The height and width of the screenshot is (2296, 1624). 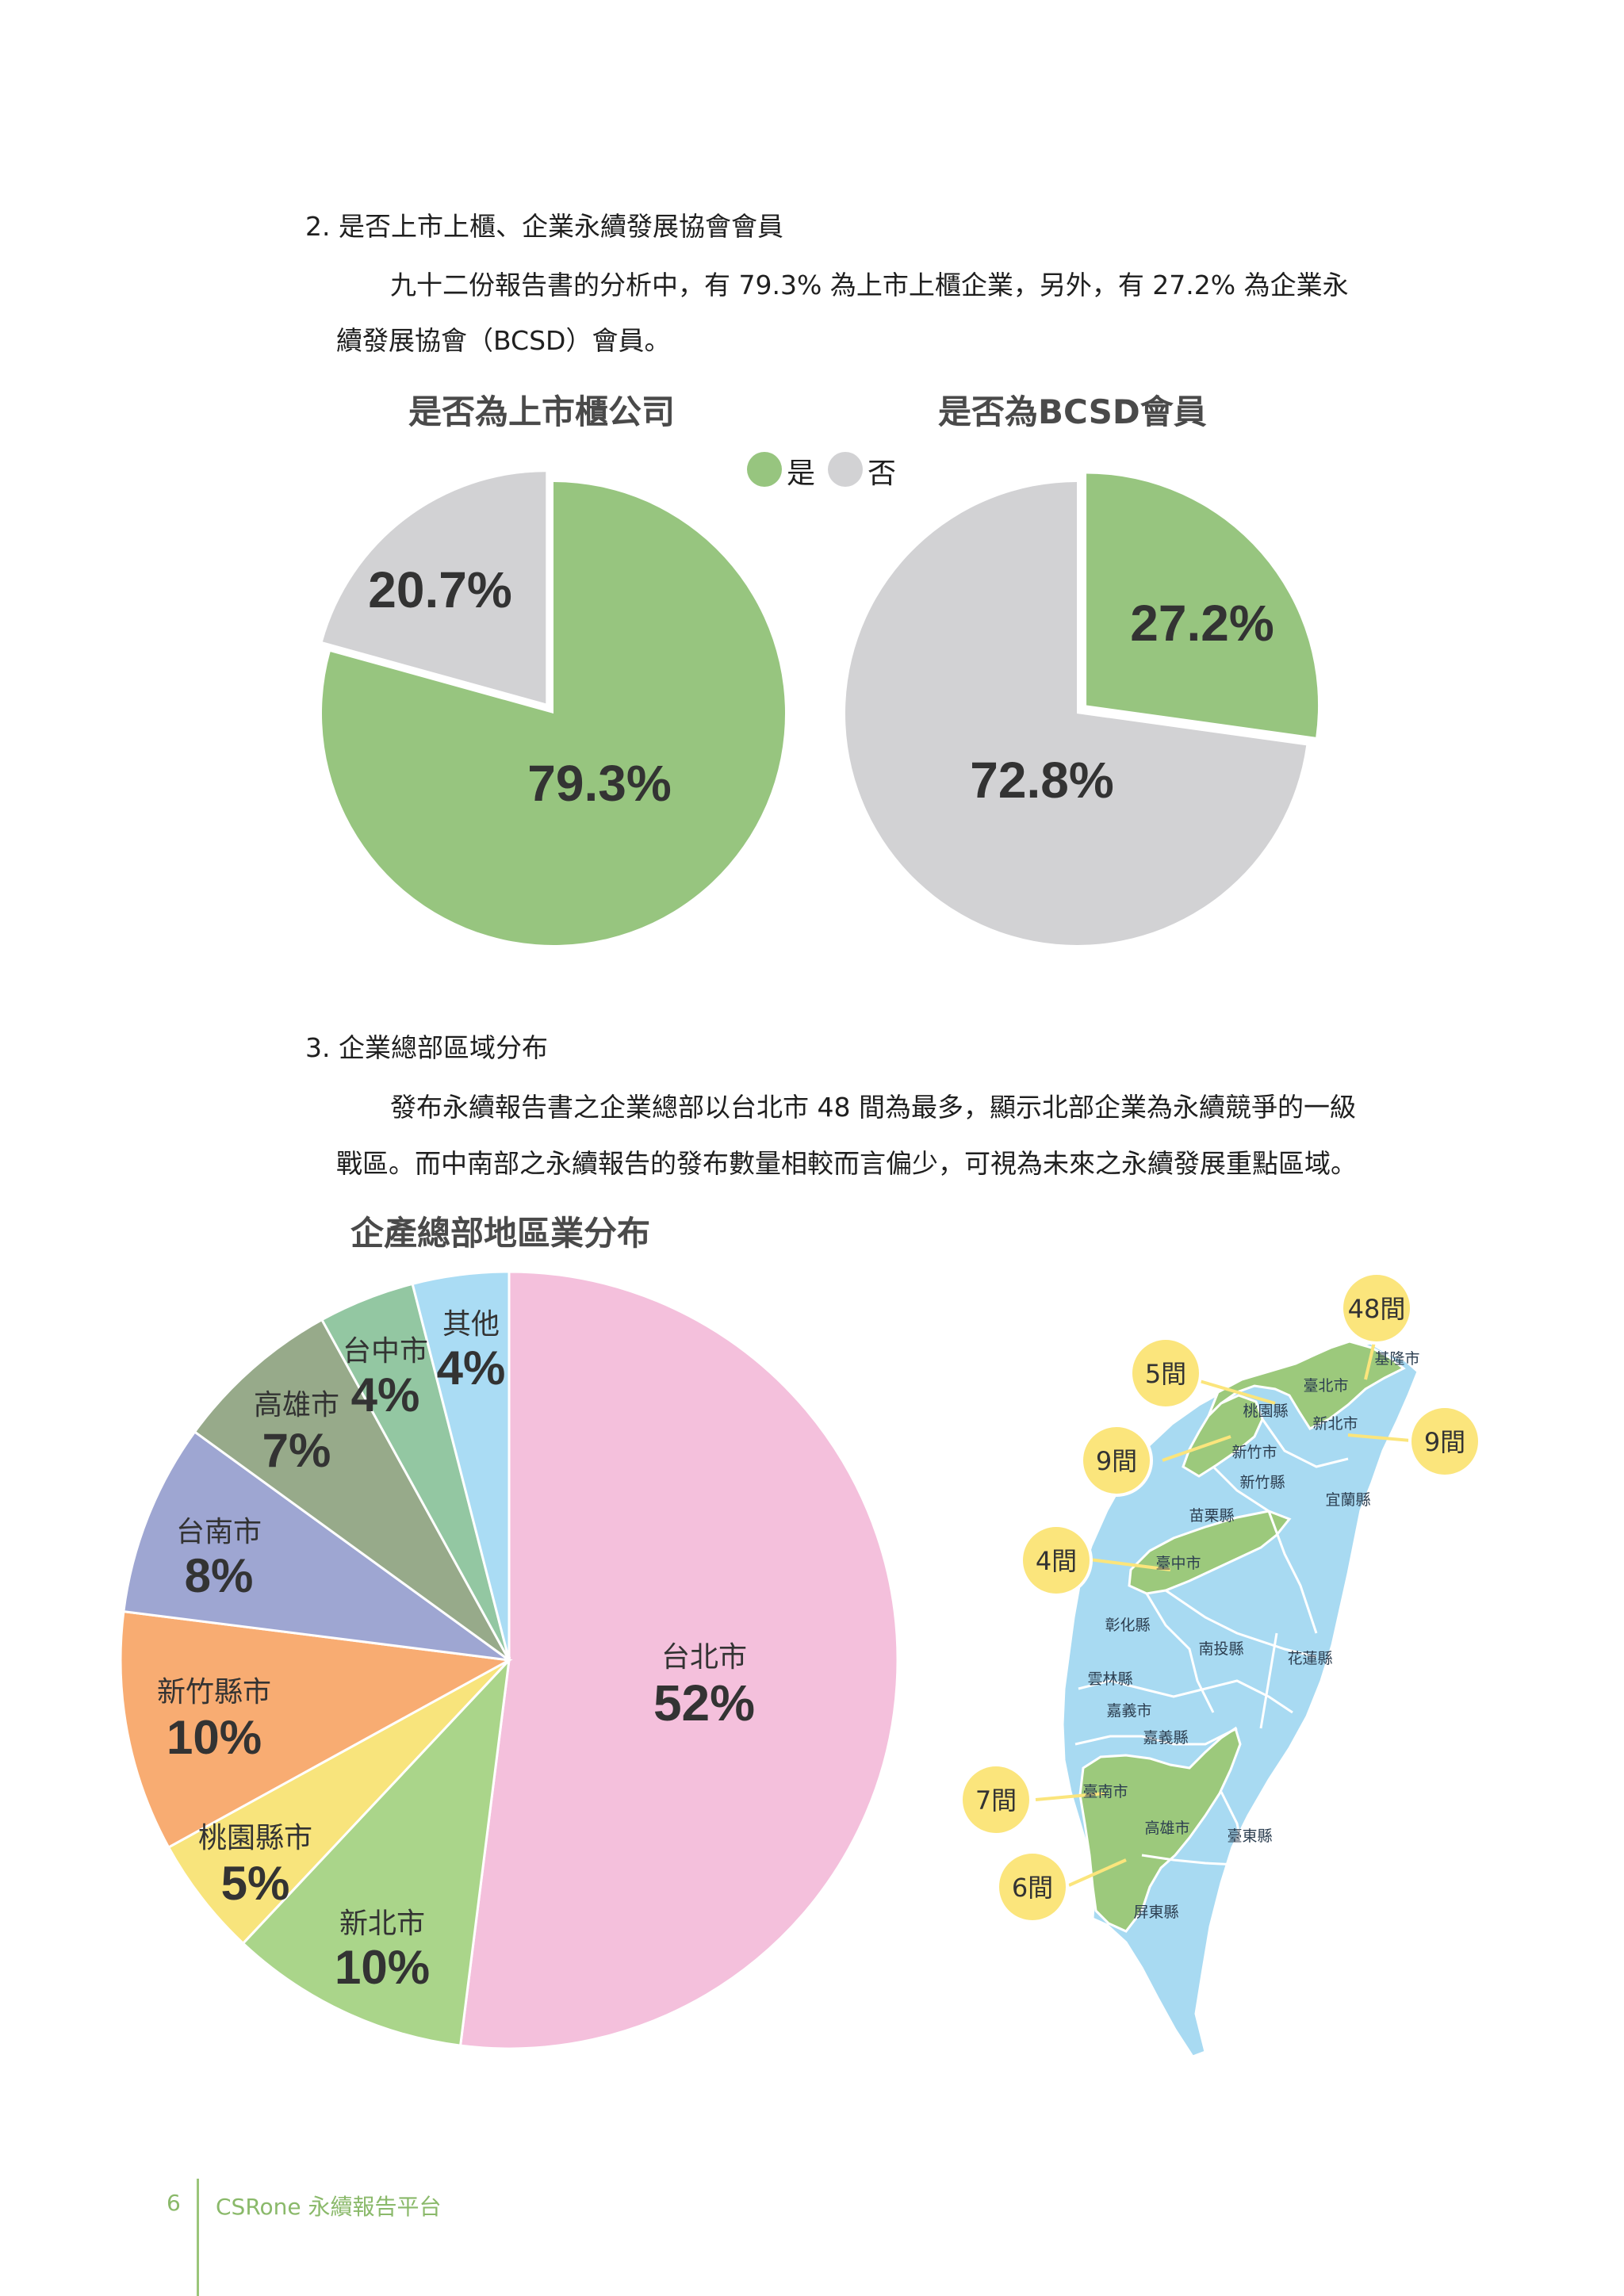 I want to click on bcsd-chart-title: 是否為BCSD會員, so click(x=1072, y=412).